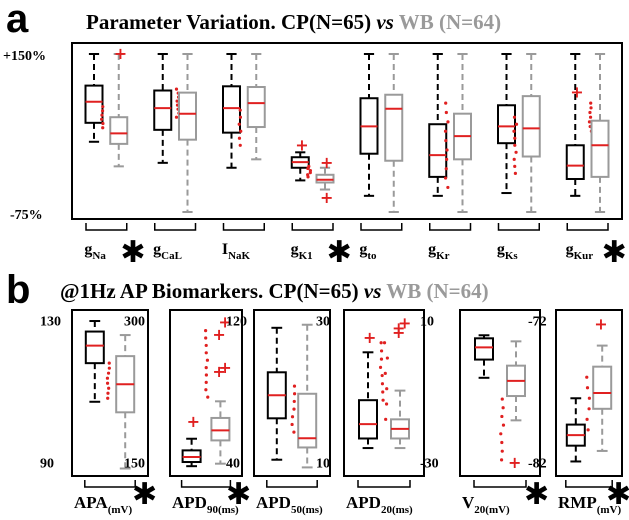 This screenshot has width=629, height=520. Describe the element at coordinates (396, 382) in the screenshot. I see `box-b-wb-APD20(ms): +++` at that location.